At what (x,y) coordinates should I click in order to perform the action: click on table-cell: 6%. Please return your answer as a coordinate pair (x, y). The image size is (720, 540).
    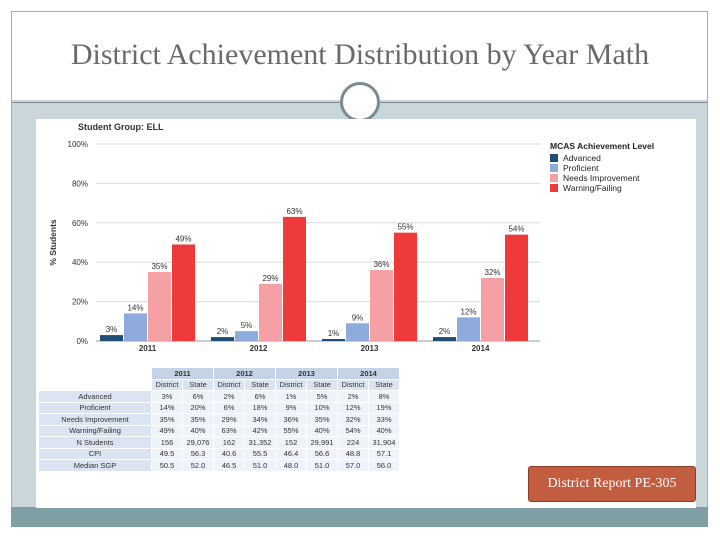
    Looking at the image, I should click on (198, 396).